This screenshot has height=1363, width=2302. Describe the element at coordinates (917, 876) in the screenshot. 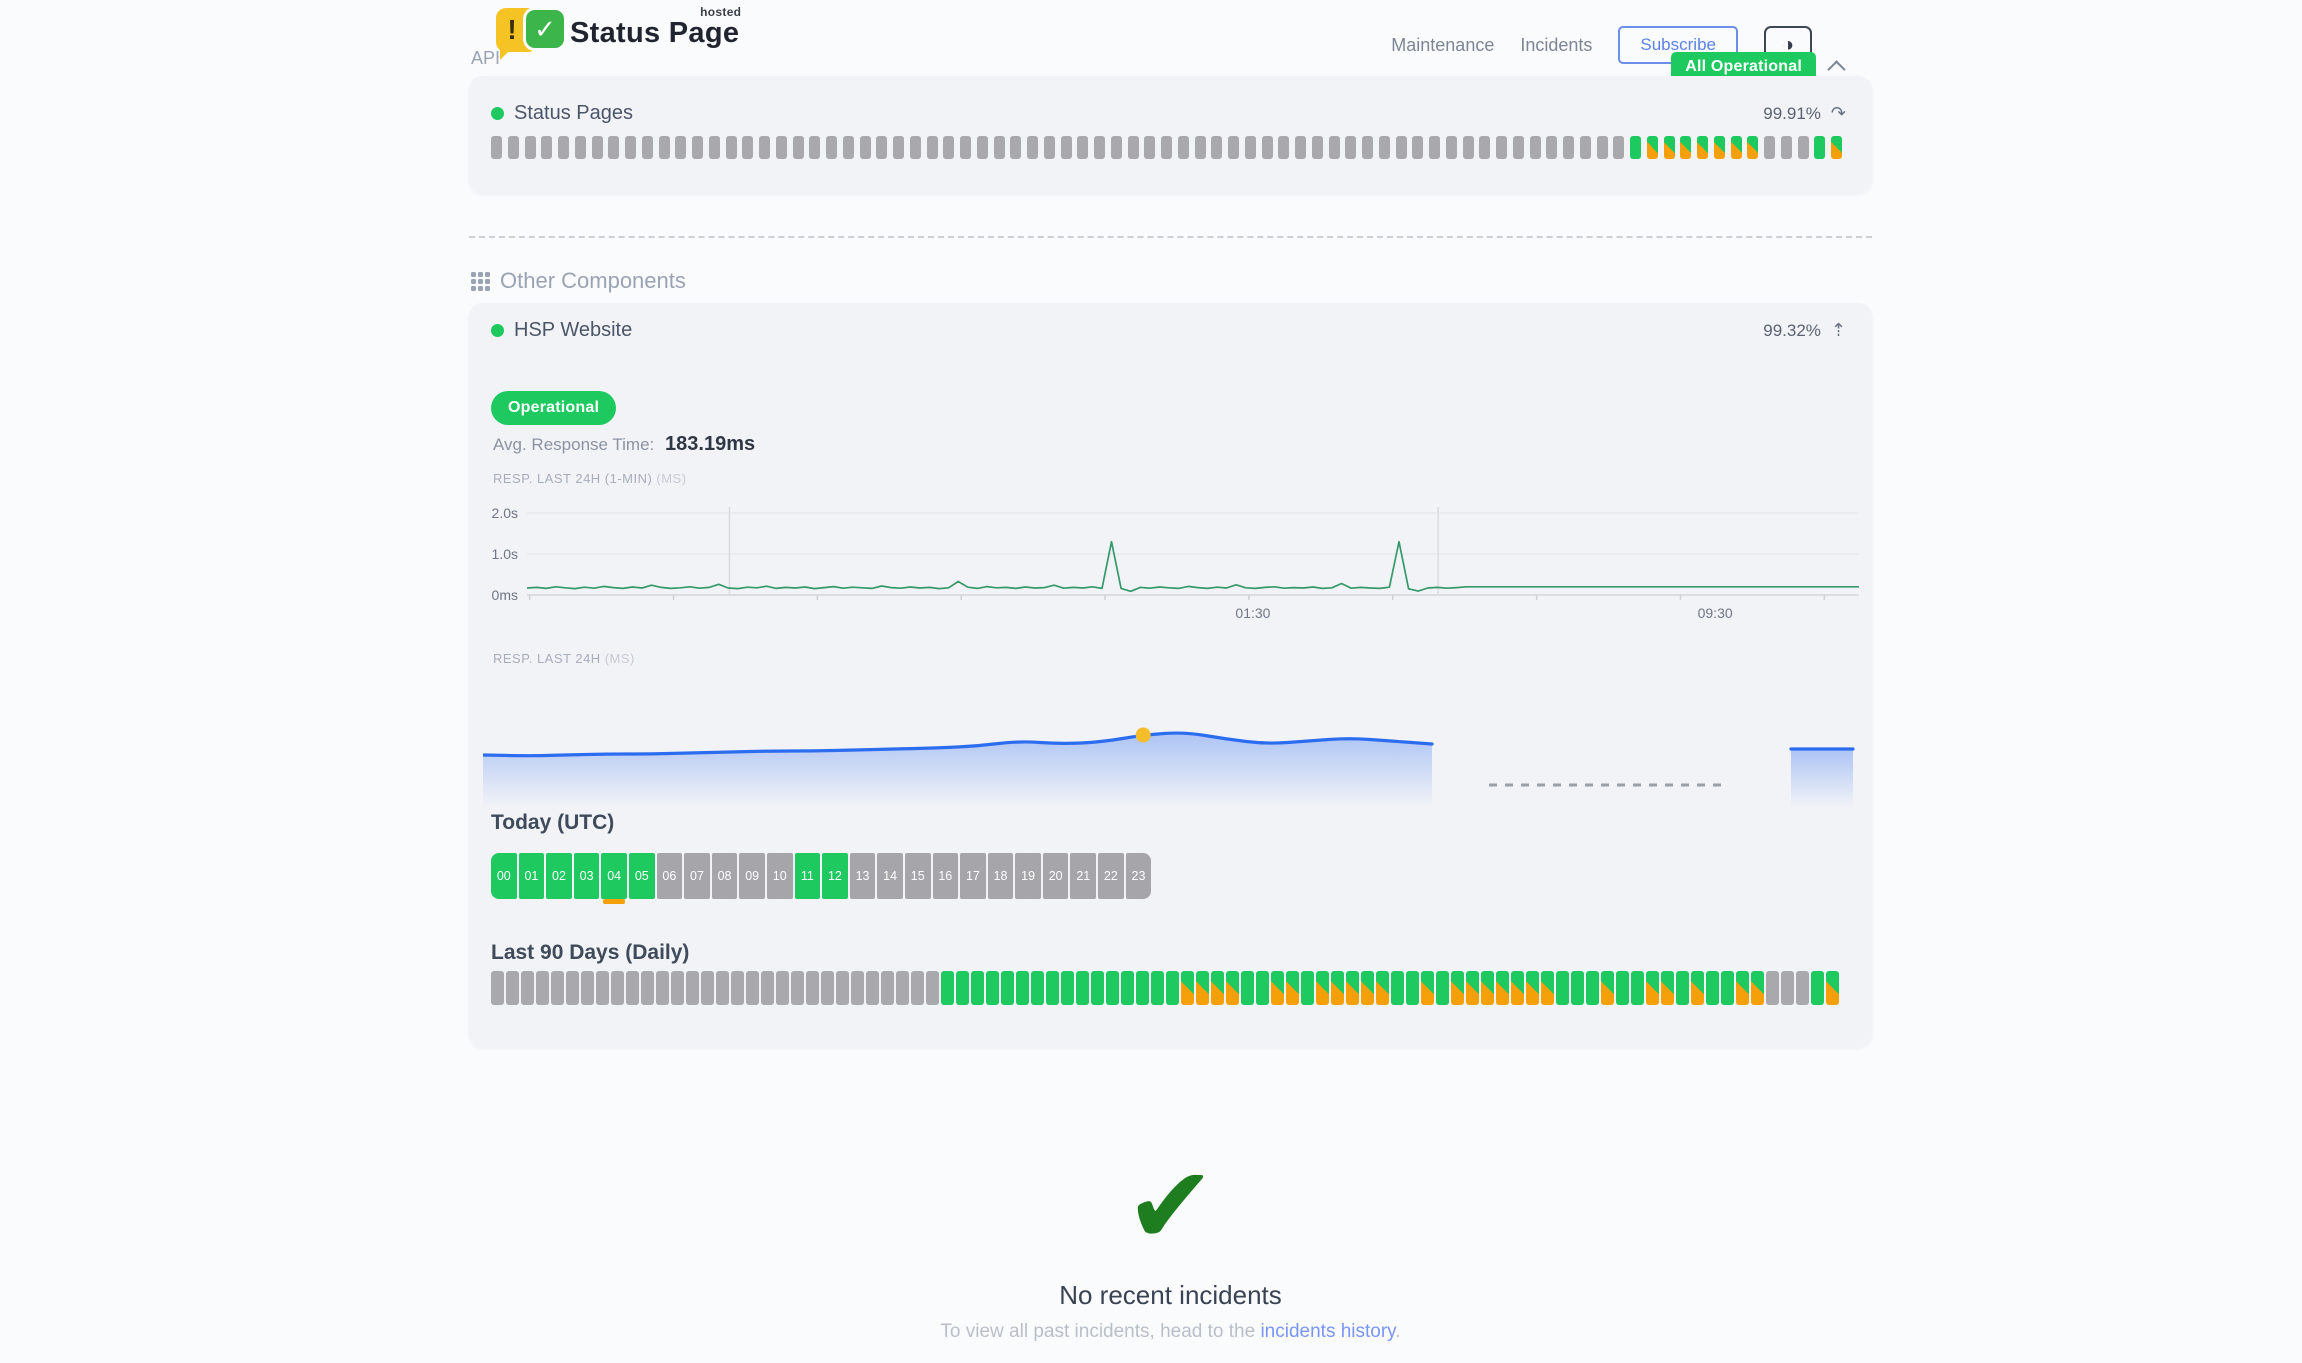

I see `hour-block: 15` at that location.